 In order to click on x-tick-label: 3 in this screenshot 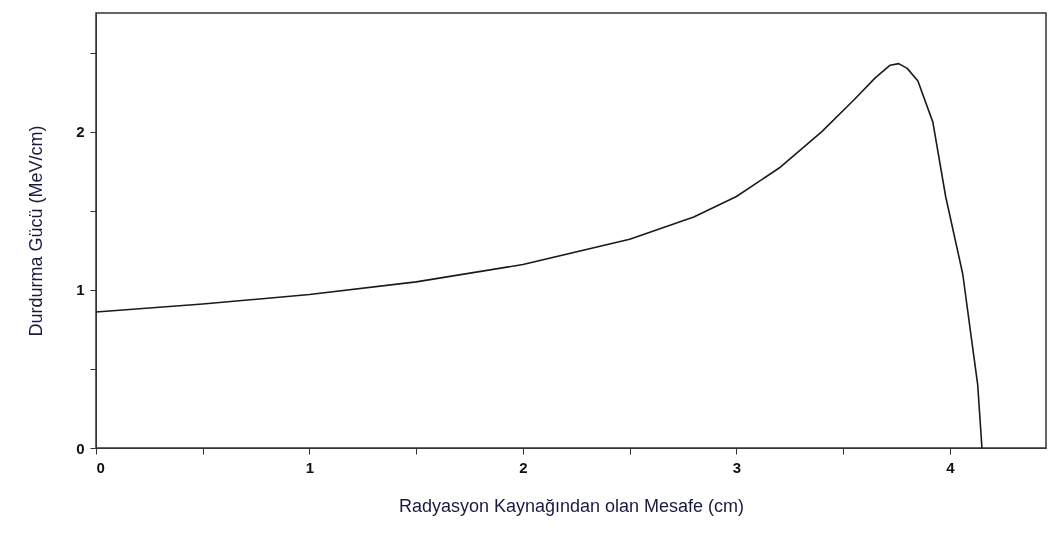, I will do `click(737, 467)`.